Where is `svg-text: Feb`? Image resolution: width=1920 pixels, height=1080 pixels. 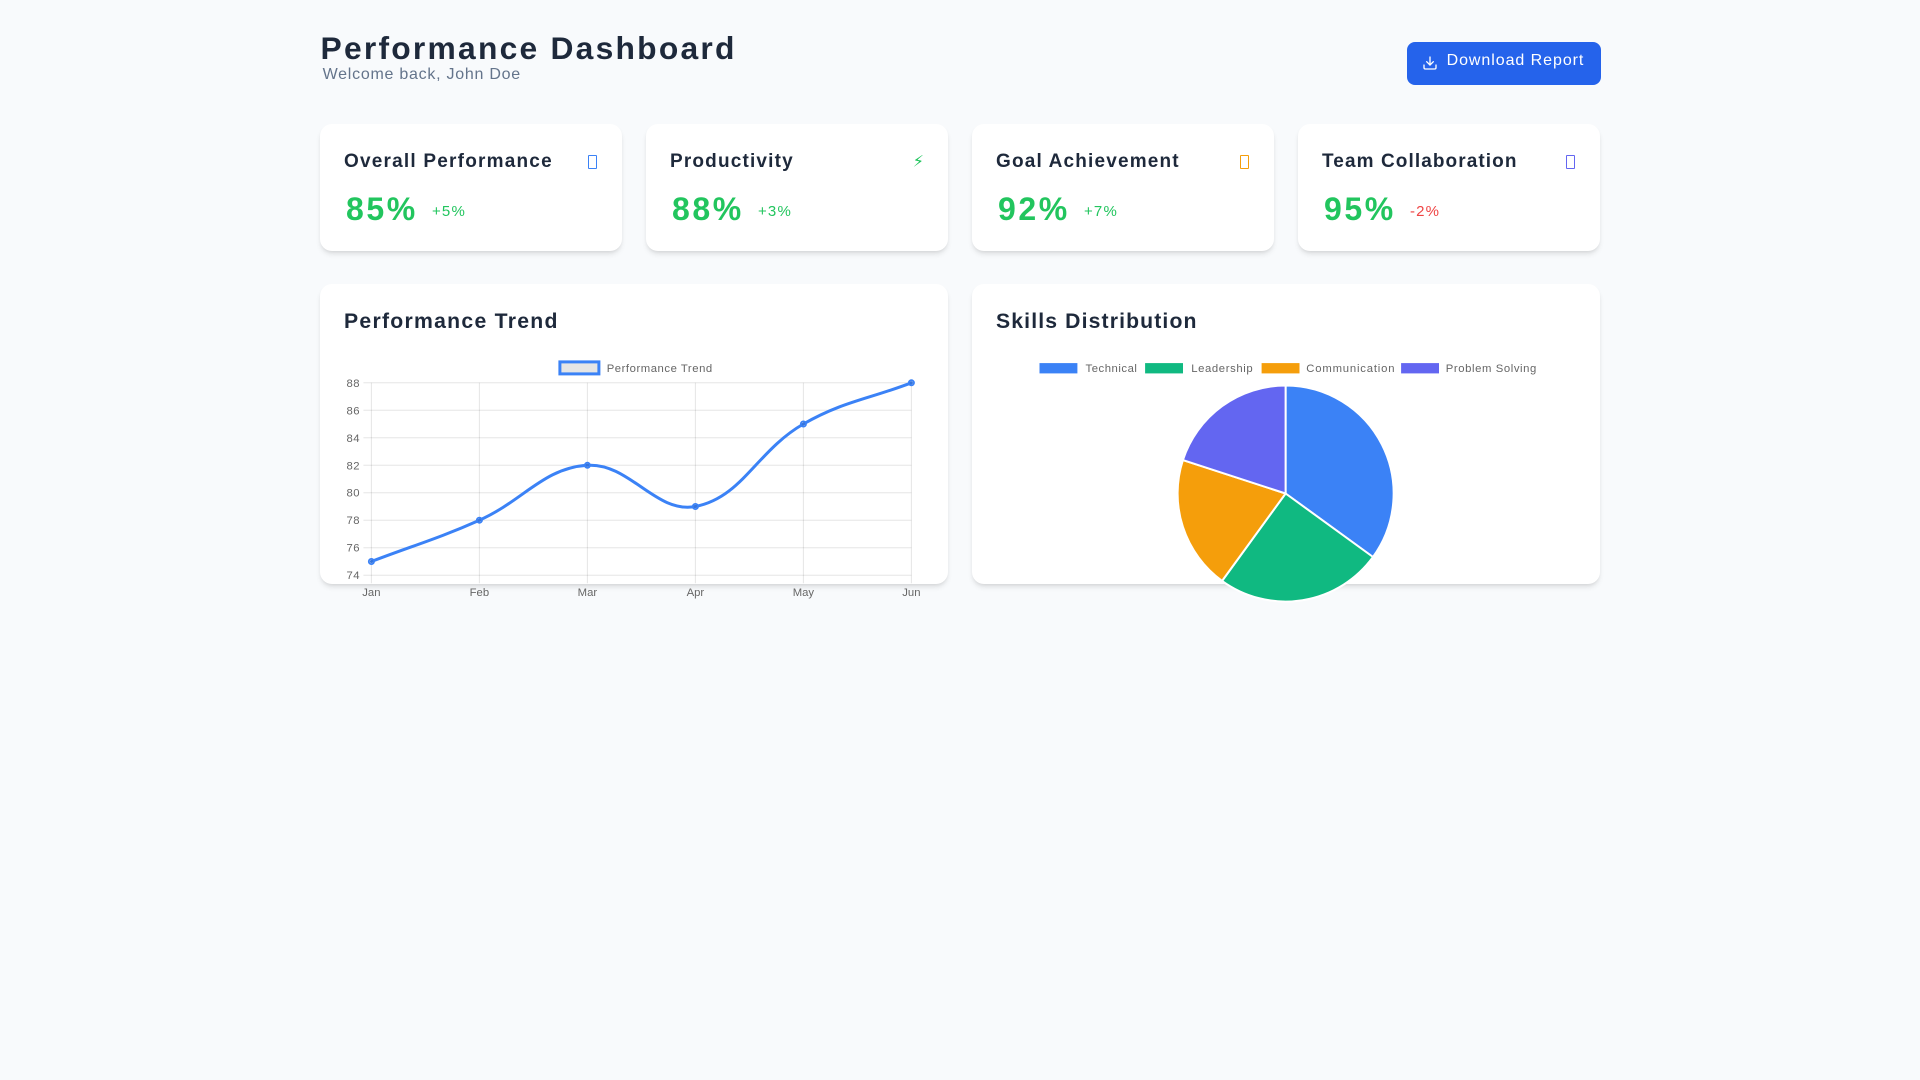
svg-text: Feb is located at coordinates (479, 593).